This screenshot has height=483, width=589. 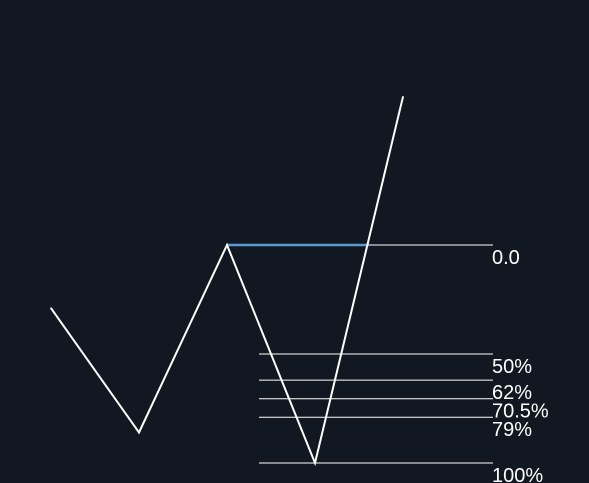 I want to click on fib-level-label-2: 62%, so click(x=512, y=393).